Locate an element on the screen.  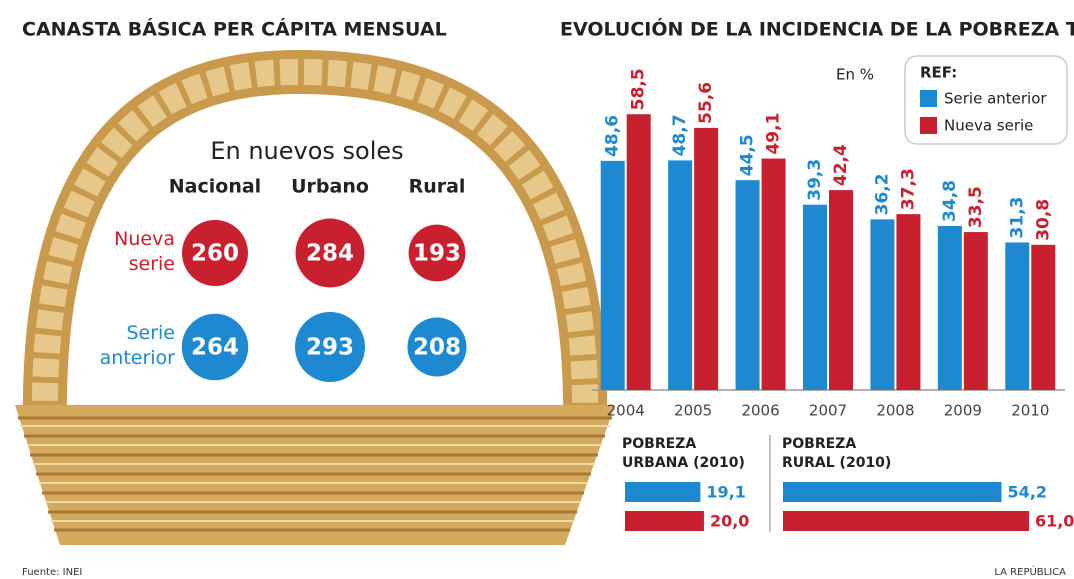
legend-label: Nueva serie is located at coordinates (988, 126).